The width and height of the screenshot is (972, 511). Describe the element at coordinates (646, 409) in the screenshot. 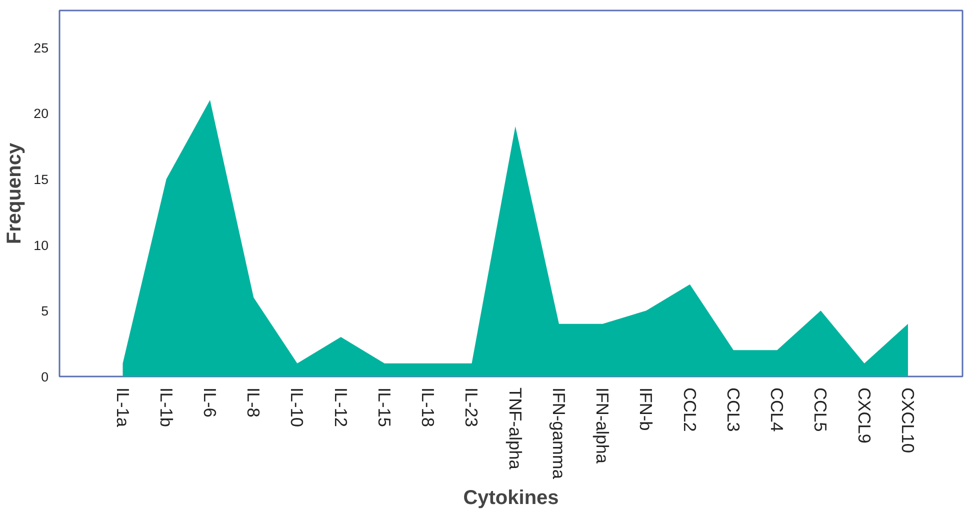

I see `x-tick-label: IFN-b` at that location.